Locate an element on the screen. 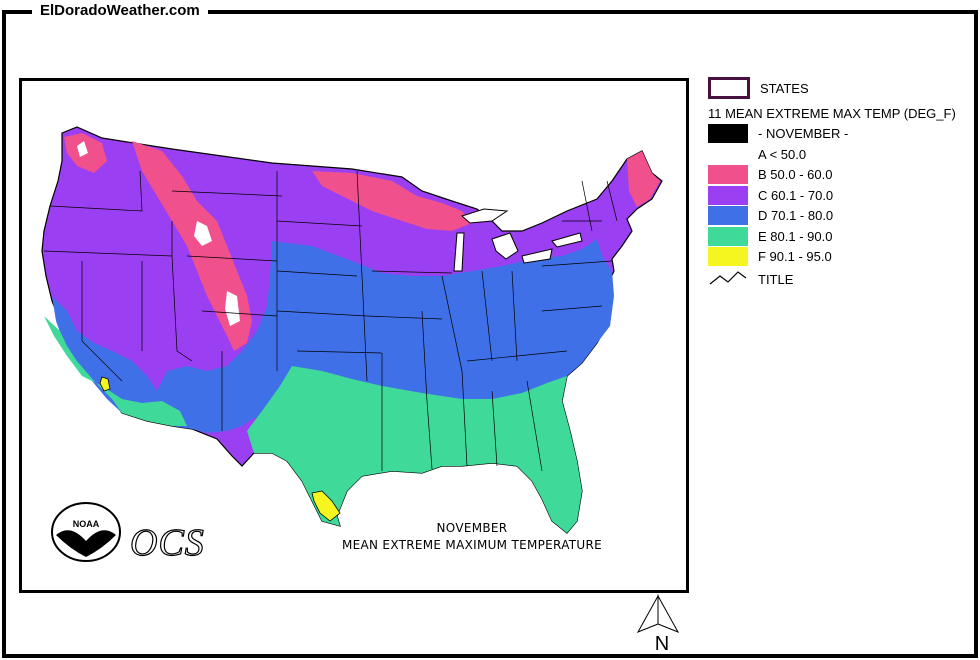  legend-class-row: F 90.1 - 95.0 is located at coordinates (770, 257).